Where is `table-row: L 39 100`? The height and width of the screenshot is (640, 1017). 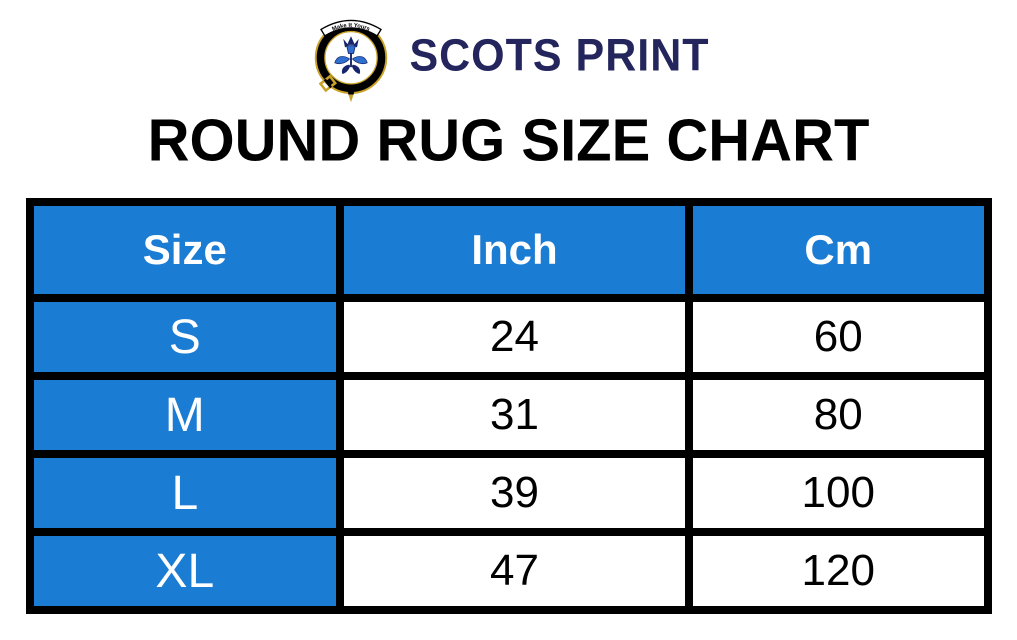 table-row: L 39 100 is located at coordinates (508, 493).